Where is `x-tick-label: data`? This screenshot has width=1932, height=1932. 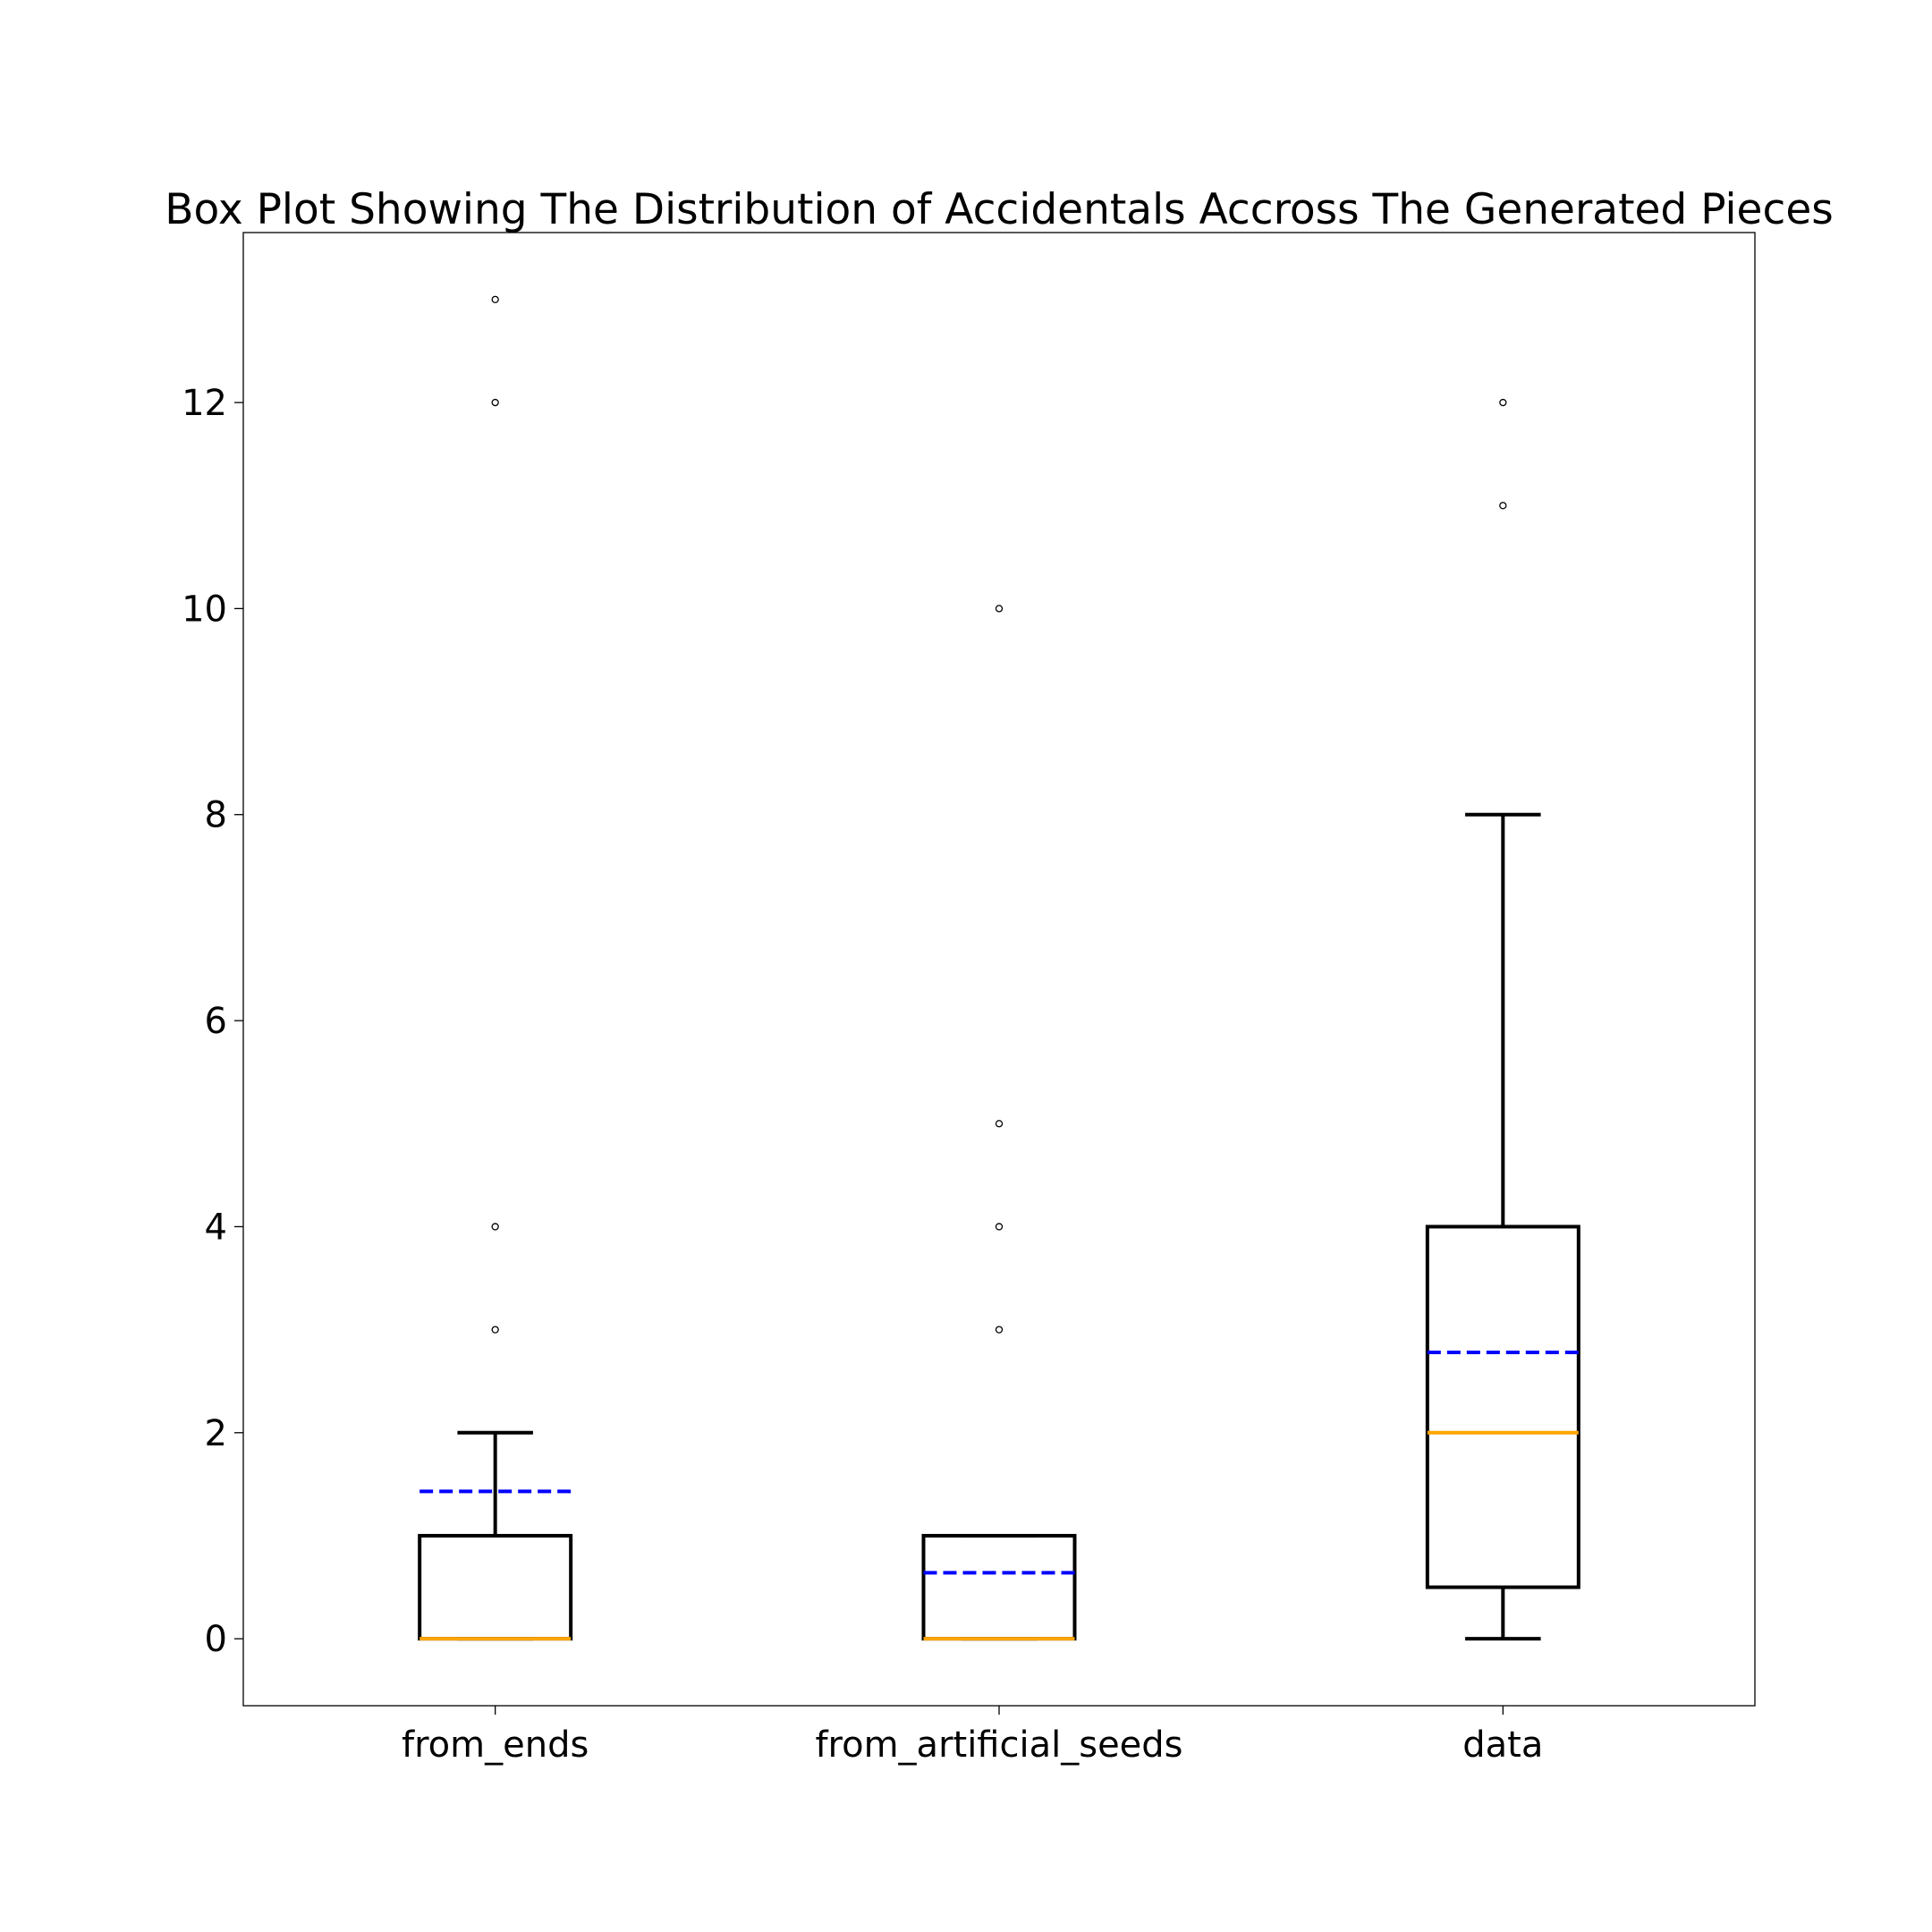 x-tick-label: data is located at coordinates (1502, 1745).